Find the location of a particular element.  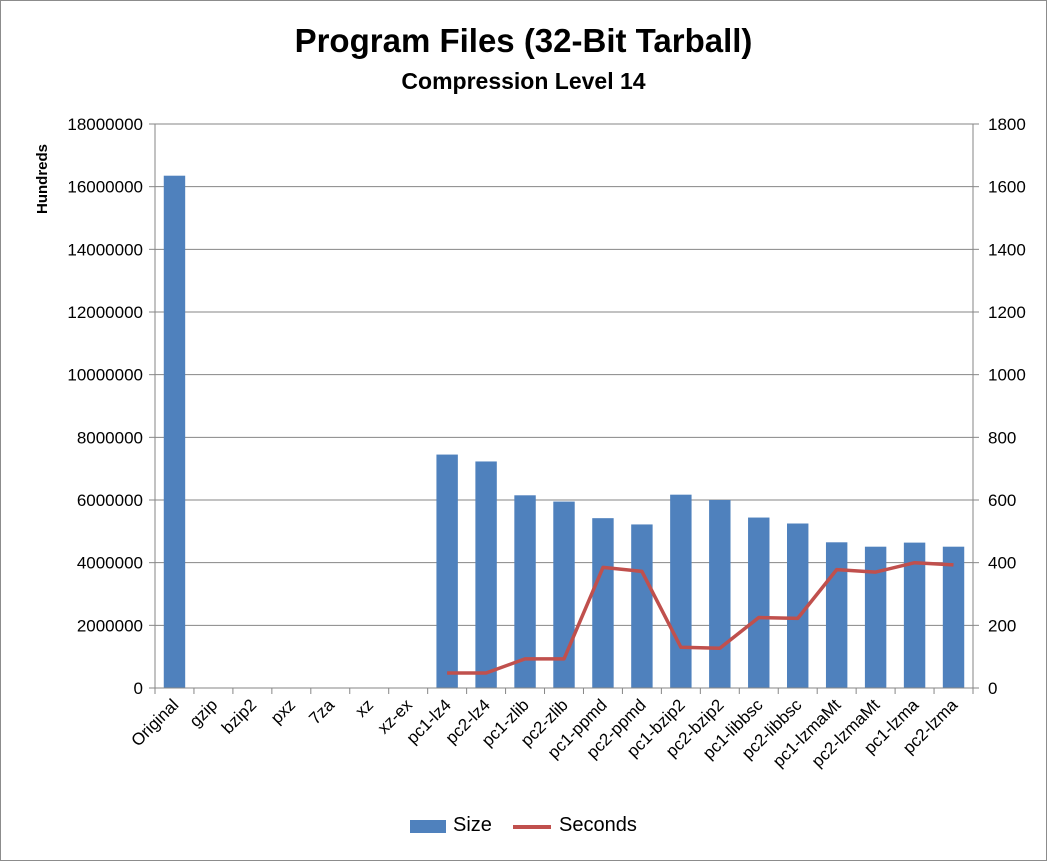

chart-subtitle: Compression Level 14 is located at coordinates (523, 81).